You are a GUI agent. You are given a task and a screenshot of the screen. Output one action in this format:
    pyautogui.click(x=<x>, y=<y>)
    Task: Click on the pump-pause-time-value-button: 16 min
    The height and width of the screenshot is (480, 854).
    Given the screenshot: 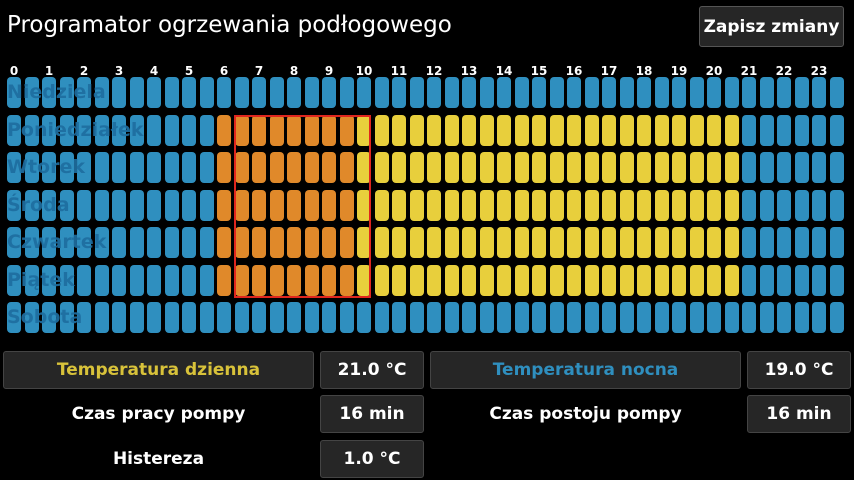 What is the action you would take?
    pyautogui.click(x=799, y=414)
    